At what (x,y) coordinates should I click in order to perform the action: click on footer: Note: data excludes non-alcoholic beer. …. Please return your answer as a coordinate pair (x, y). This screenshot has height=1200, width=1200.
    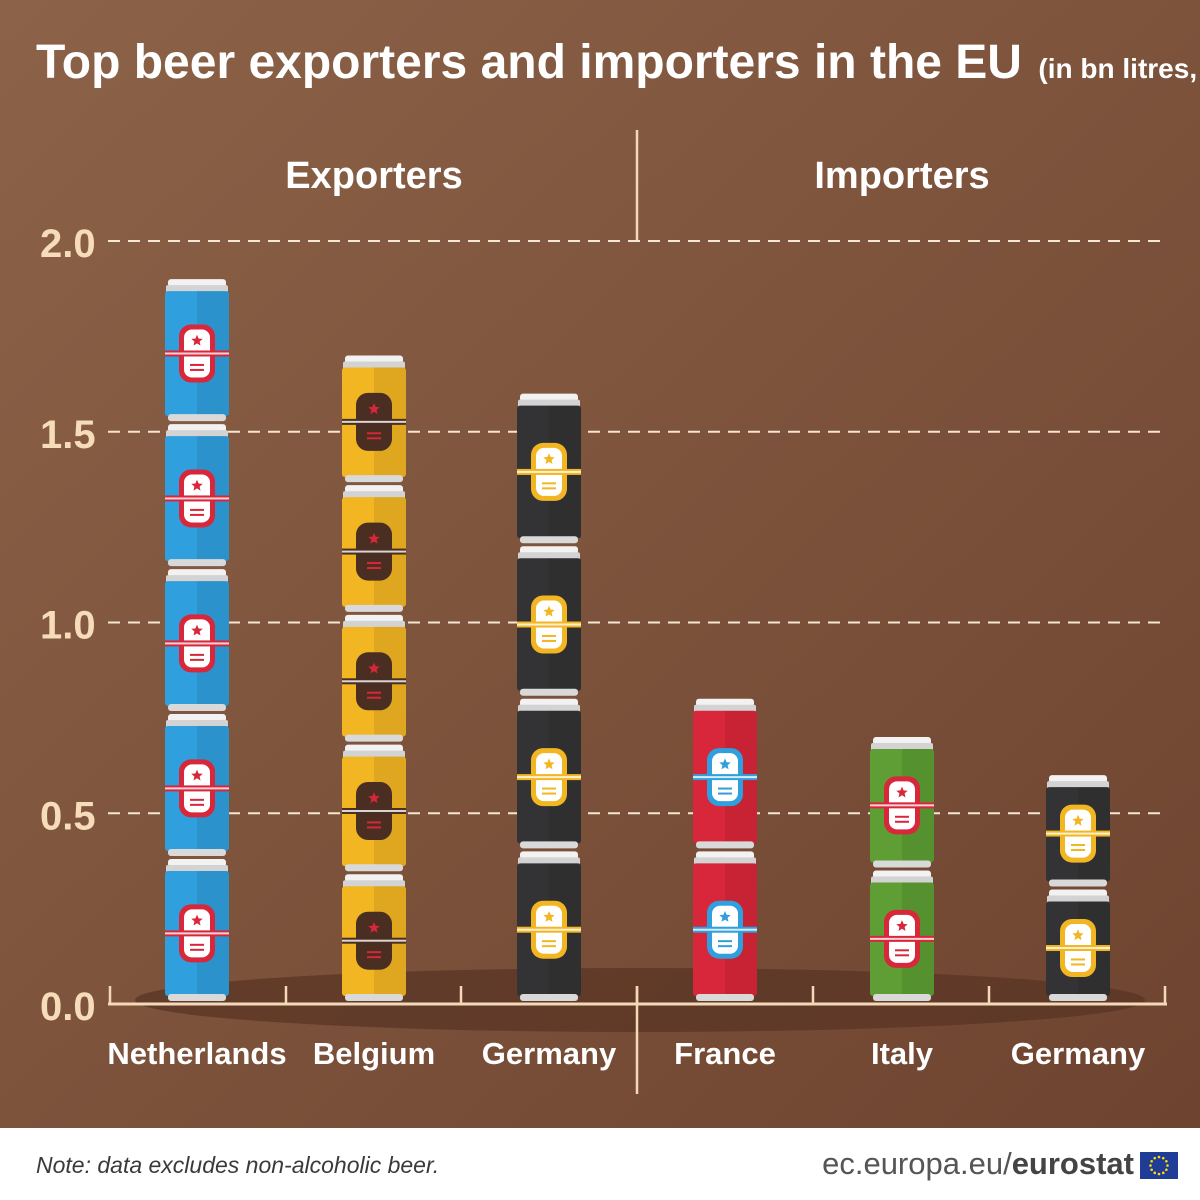
    Looking at the image, I should click on (600, 1164).